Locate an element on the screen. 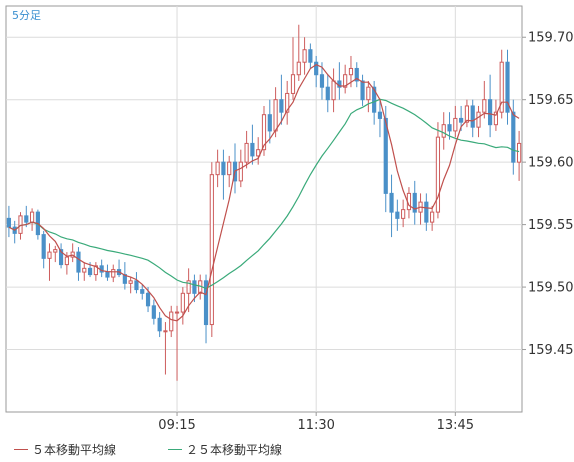  legend-swatch-ma25 is located at coordinates (175, 449).